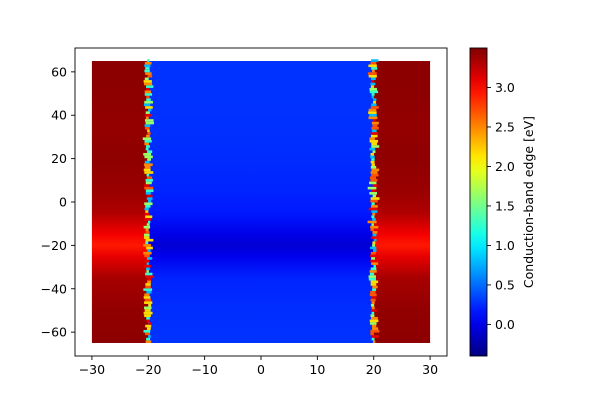 The width and height of the screenshot is (600, 400). Describe the element at coordinates (120, 202) in the screenshot. I see `heatmap-region-barrier-left` at that location.